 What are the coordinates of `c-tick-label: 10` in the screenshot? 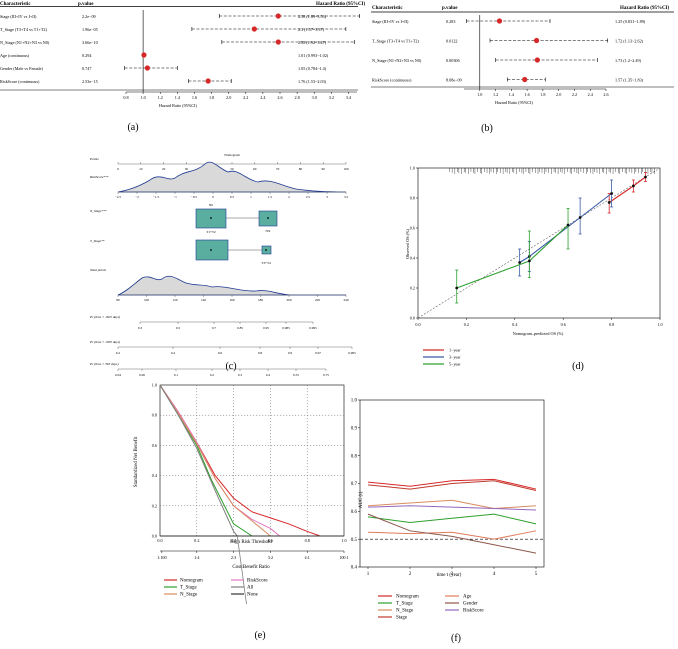 It's located at (141, 169).